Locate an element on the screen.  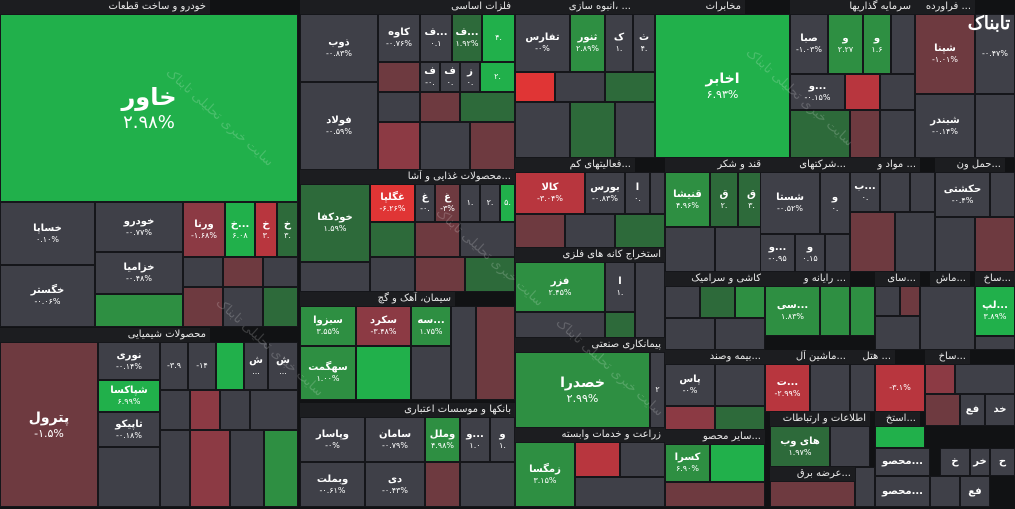
stock-tile: ۱. is located at coordinates (470, 203).